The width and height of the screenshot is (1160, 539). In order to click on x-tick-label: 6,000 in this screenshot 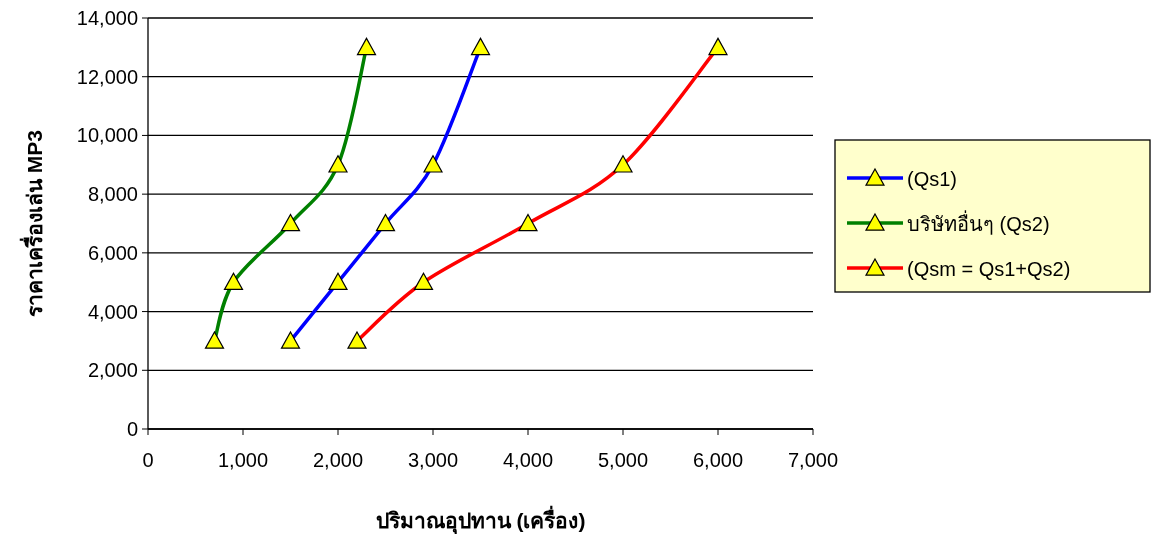, I will do `click(718, 460)`.